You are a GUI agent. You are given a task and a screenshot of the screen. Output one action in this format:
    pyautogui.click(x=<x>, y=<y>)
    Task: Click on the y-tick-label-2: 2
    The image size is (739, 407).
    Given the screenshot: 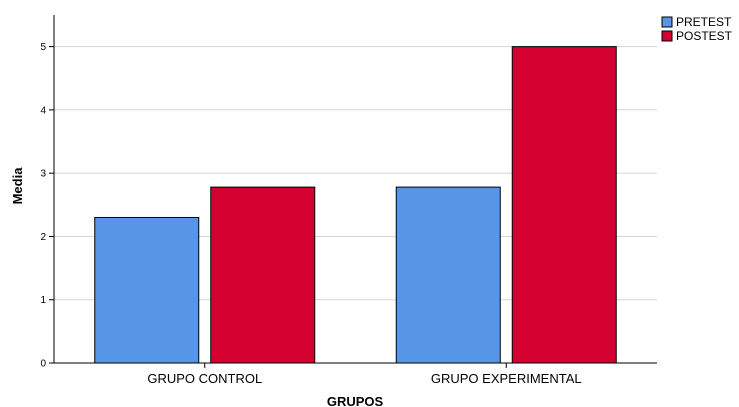 What is the action you would take?
    pyautogui.click(x=43, y=237)
    